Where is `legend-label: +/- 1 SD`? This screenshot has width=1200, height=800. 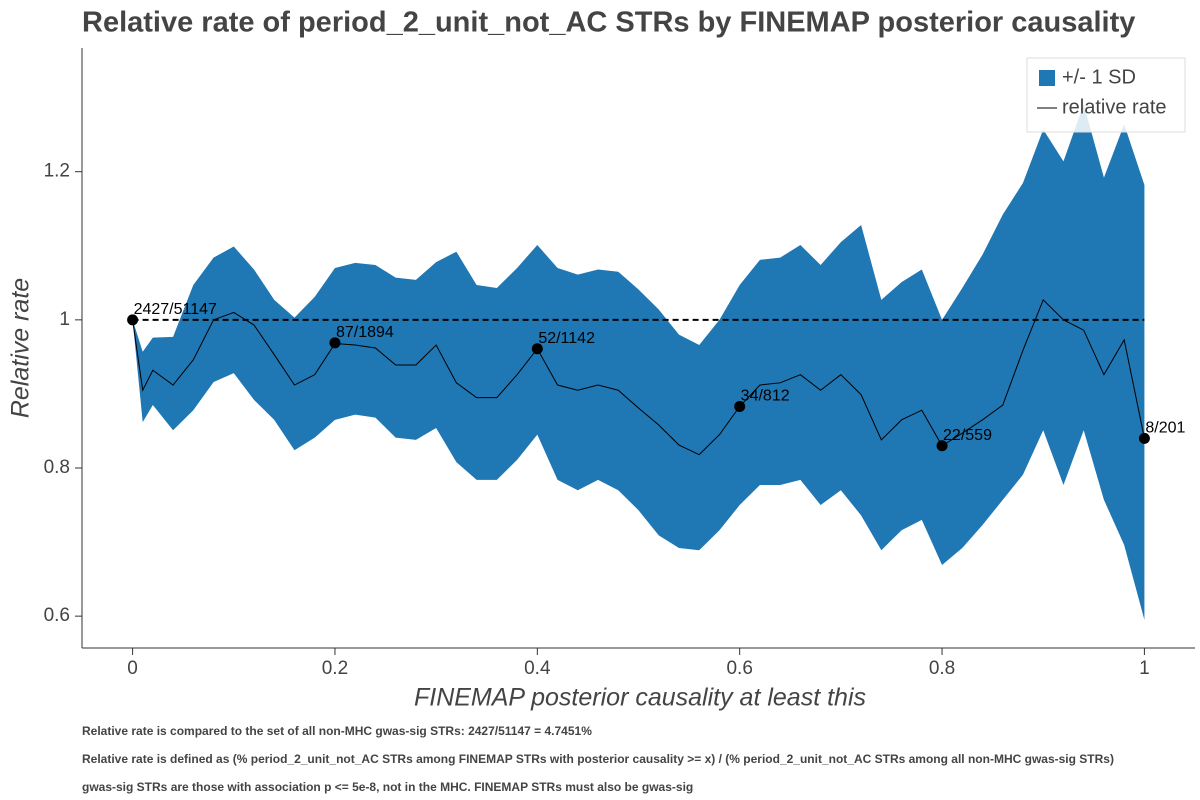 legend-label: +/- 1 SD is located at coordinates (1099, 77).